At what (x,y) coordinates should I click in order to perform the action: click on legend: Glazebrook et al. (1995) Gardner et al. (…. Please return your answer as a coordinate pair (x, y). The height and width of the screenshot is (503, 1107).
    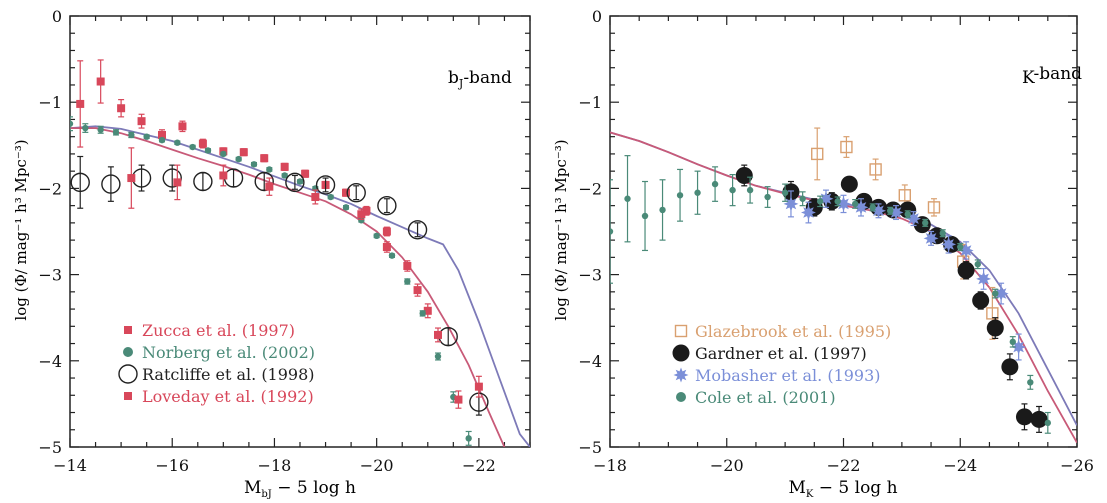
    Looking at the image, I should click on (781, 364).